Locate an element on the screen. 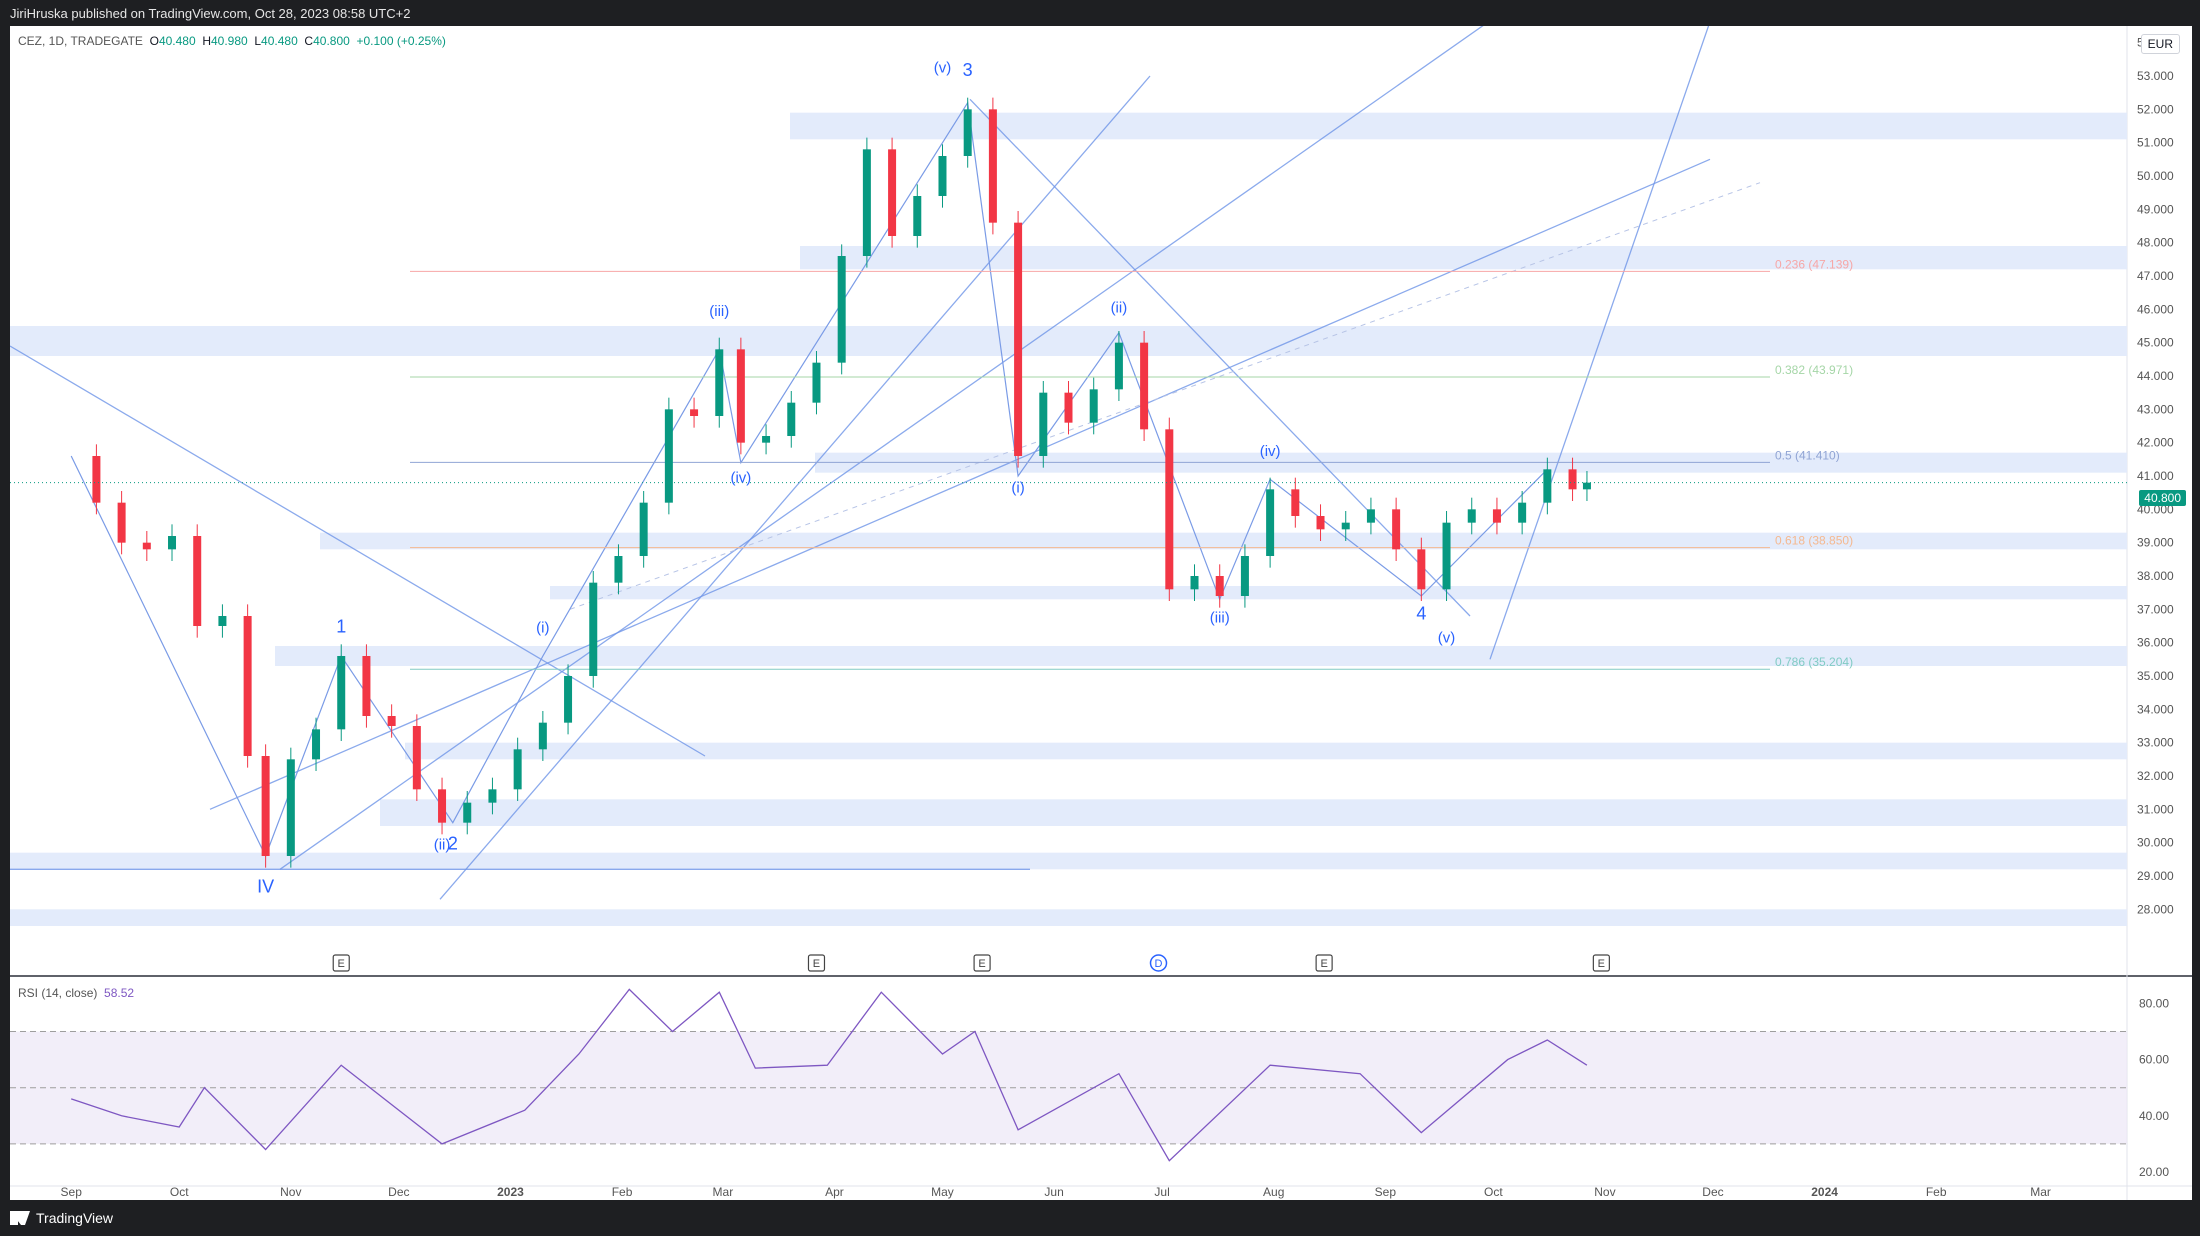 This screenshot has height=1236, width=2200. rsi-band-fill is located at coordinates (1068, 1087).